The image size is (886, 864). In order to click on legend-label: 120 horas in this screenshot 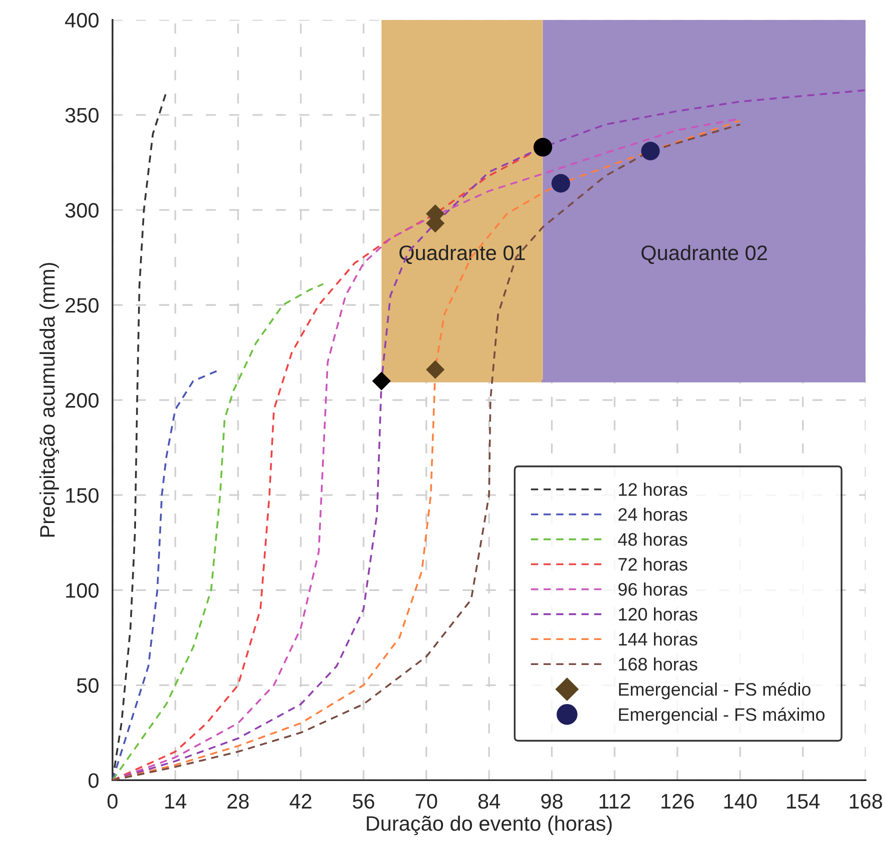, I will do `click(658, 614)`.